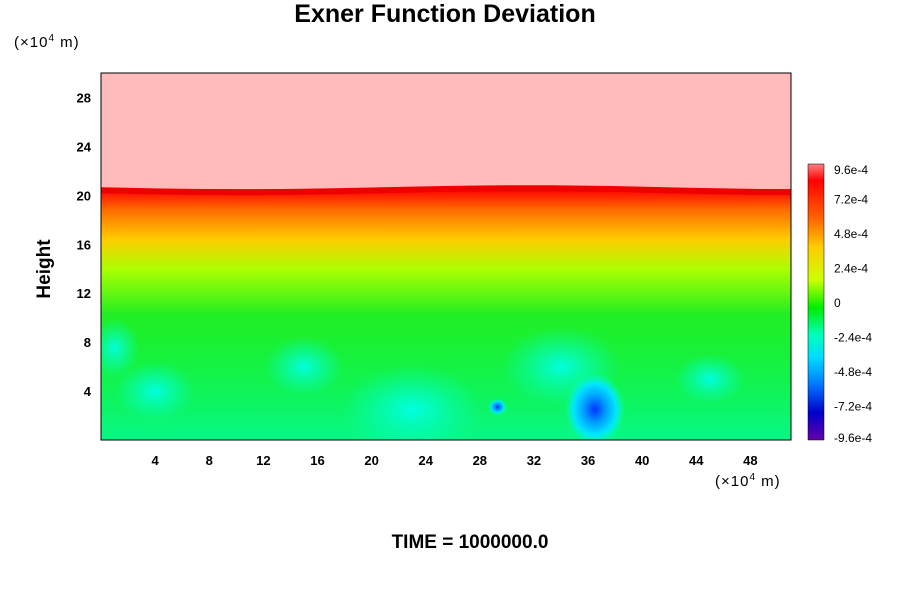  What do you see at coordinates (851, 234) in the screenshot?
I see `colorbar-tick-label: 4.8e-4` at bounding box center [851, 234].